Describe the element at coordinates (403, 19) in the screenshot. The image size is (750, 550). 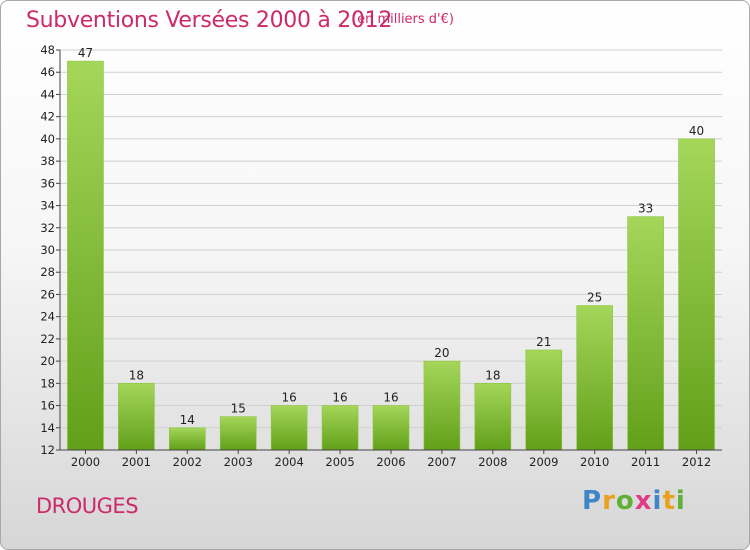
I see `chart-unit: (en milliers d'€)` at that location.